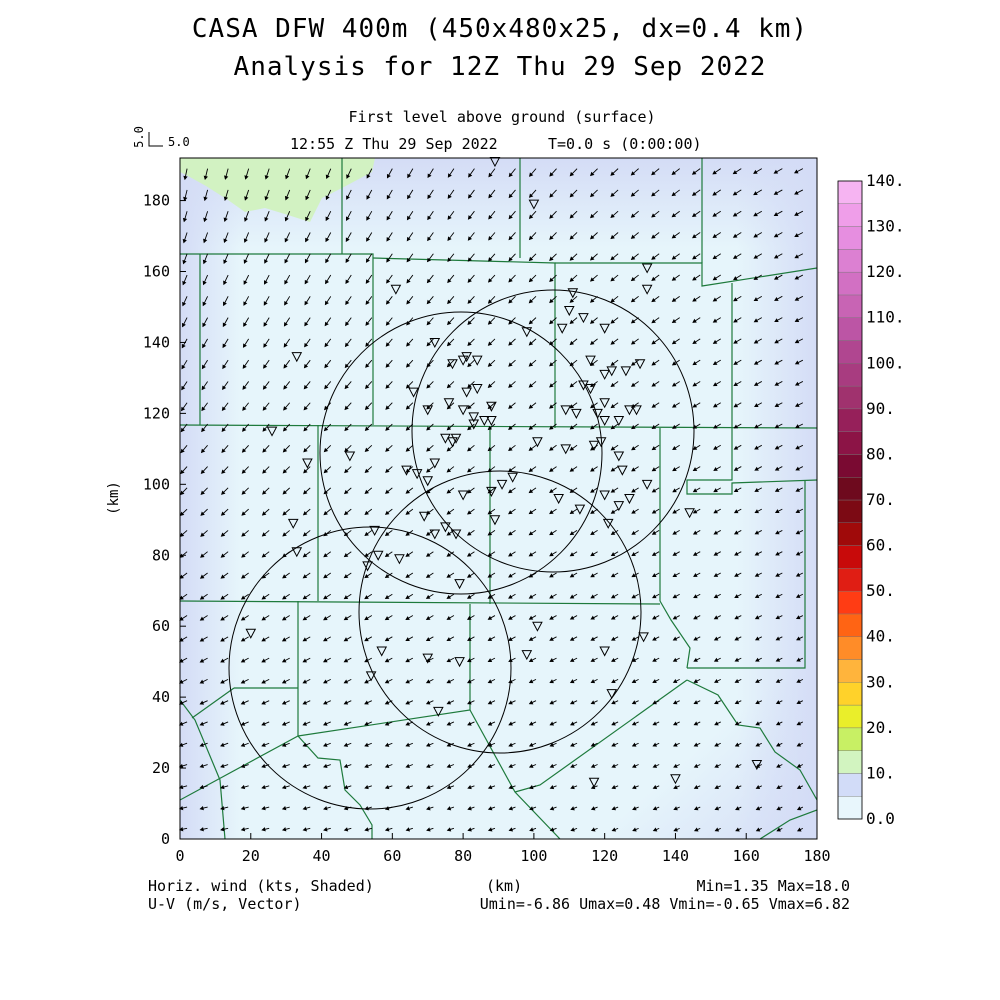 This screenshot has height=1000, width=1000. Describe the element at coordinates (156, 342) in the screenshot. I see `y-tick-label: 140` at that location.